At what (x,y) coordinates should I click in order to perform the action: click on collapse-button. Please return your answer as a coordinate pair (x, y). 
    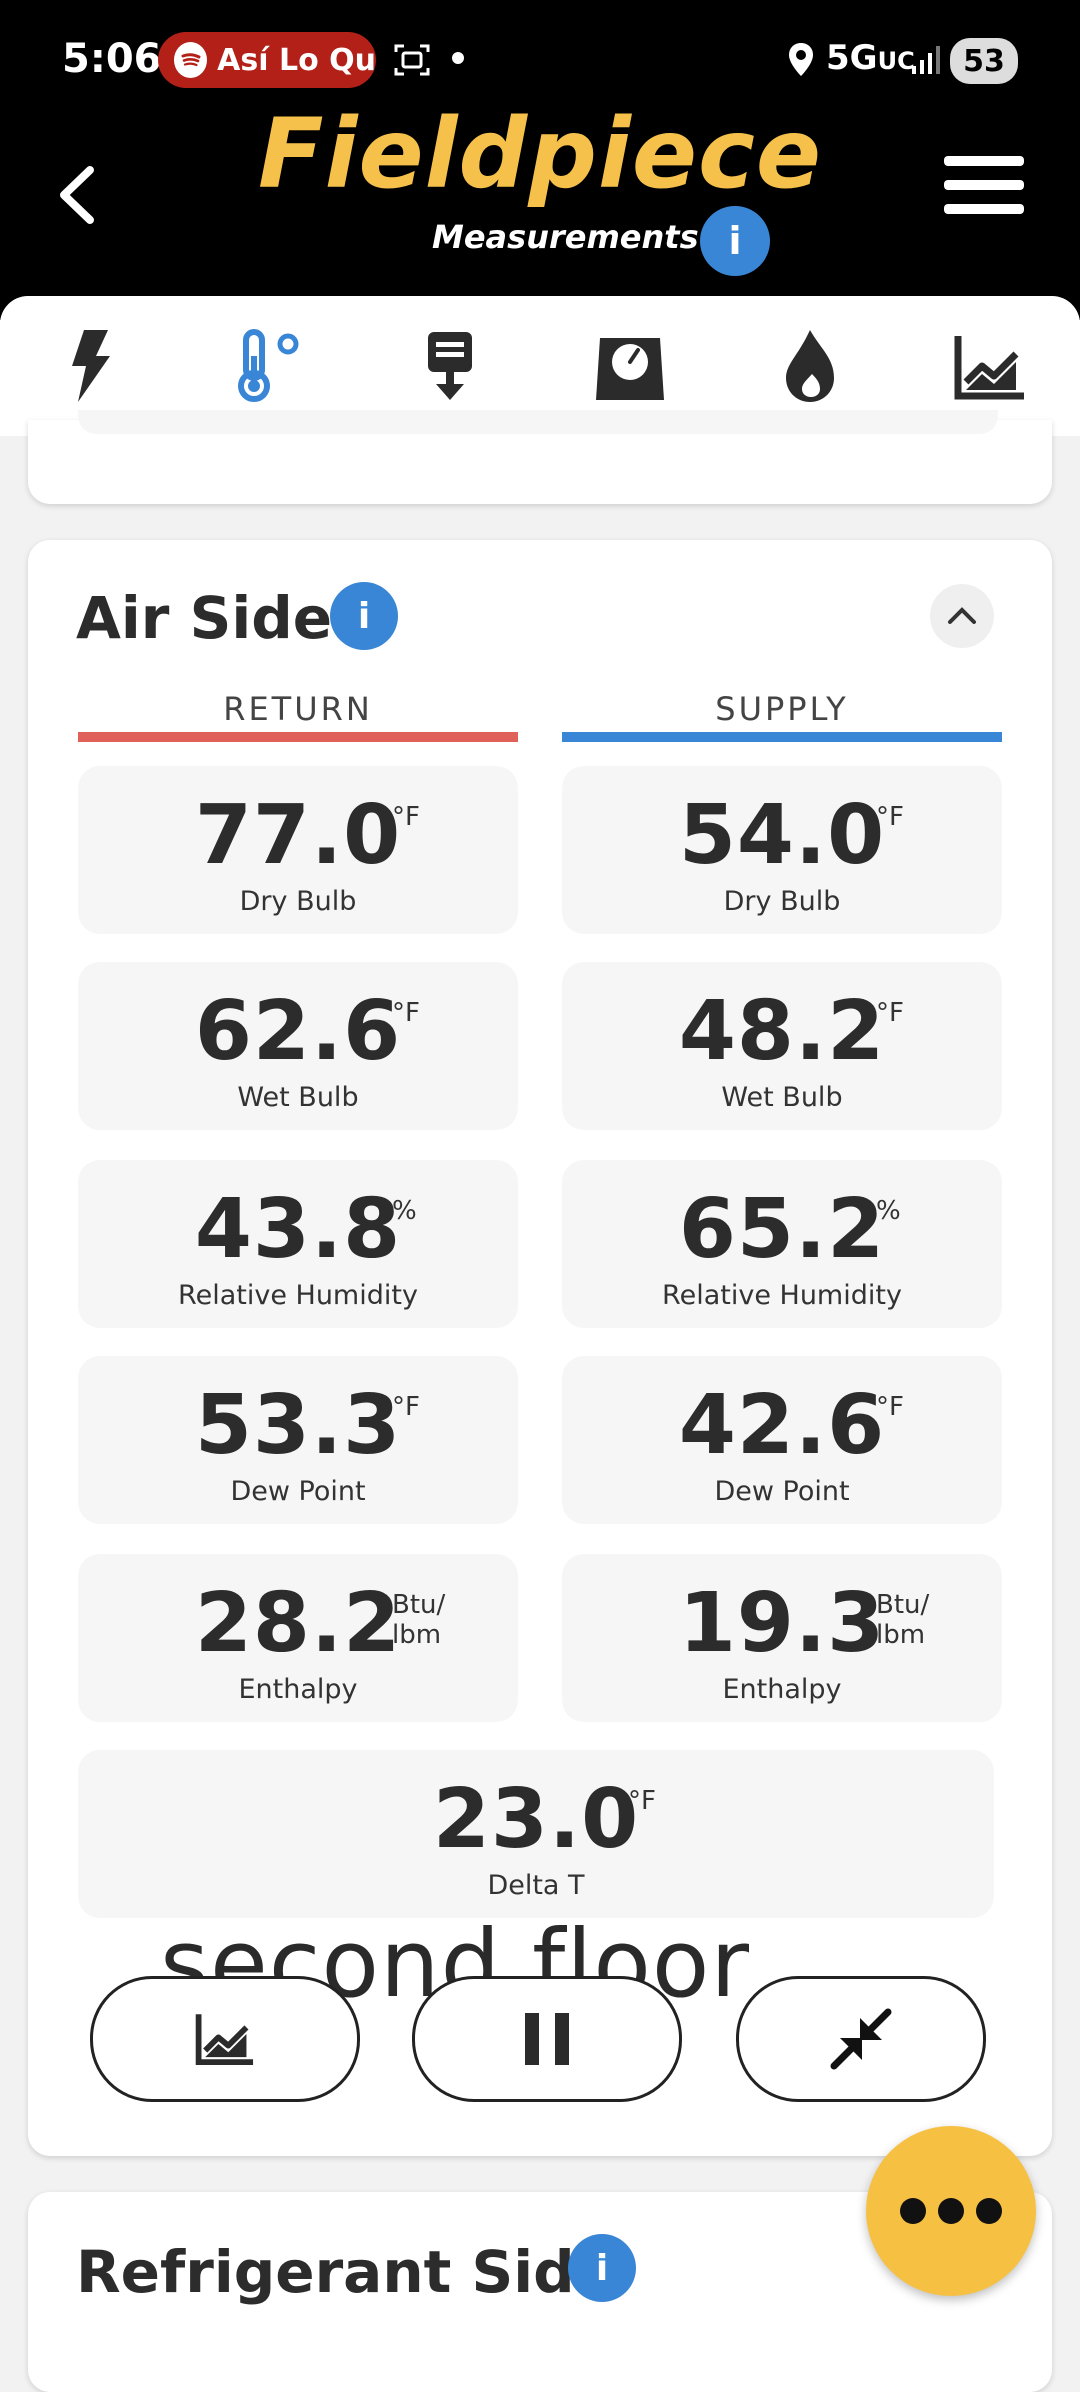
    Looking at the image, I should click on (962, 616).